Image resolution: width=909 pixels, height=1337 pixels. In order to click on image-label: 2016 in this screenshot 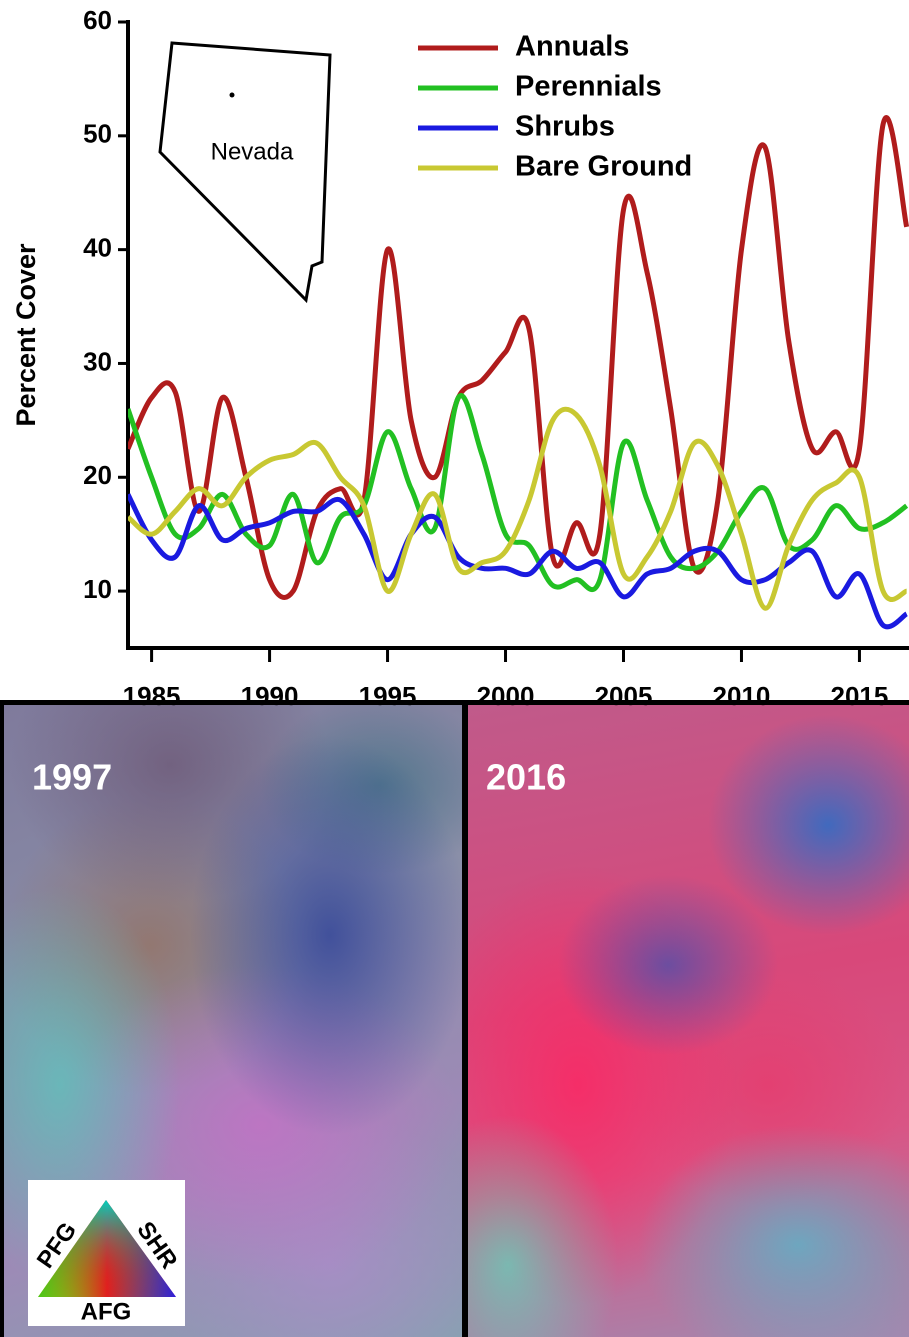, I will do `click(526, 777)`.